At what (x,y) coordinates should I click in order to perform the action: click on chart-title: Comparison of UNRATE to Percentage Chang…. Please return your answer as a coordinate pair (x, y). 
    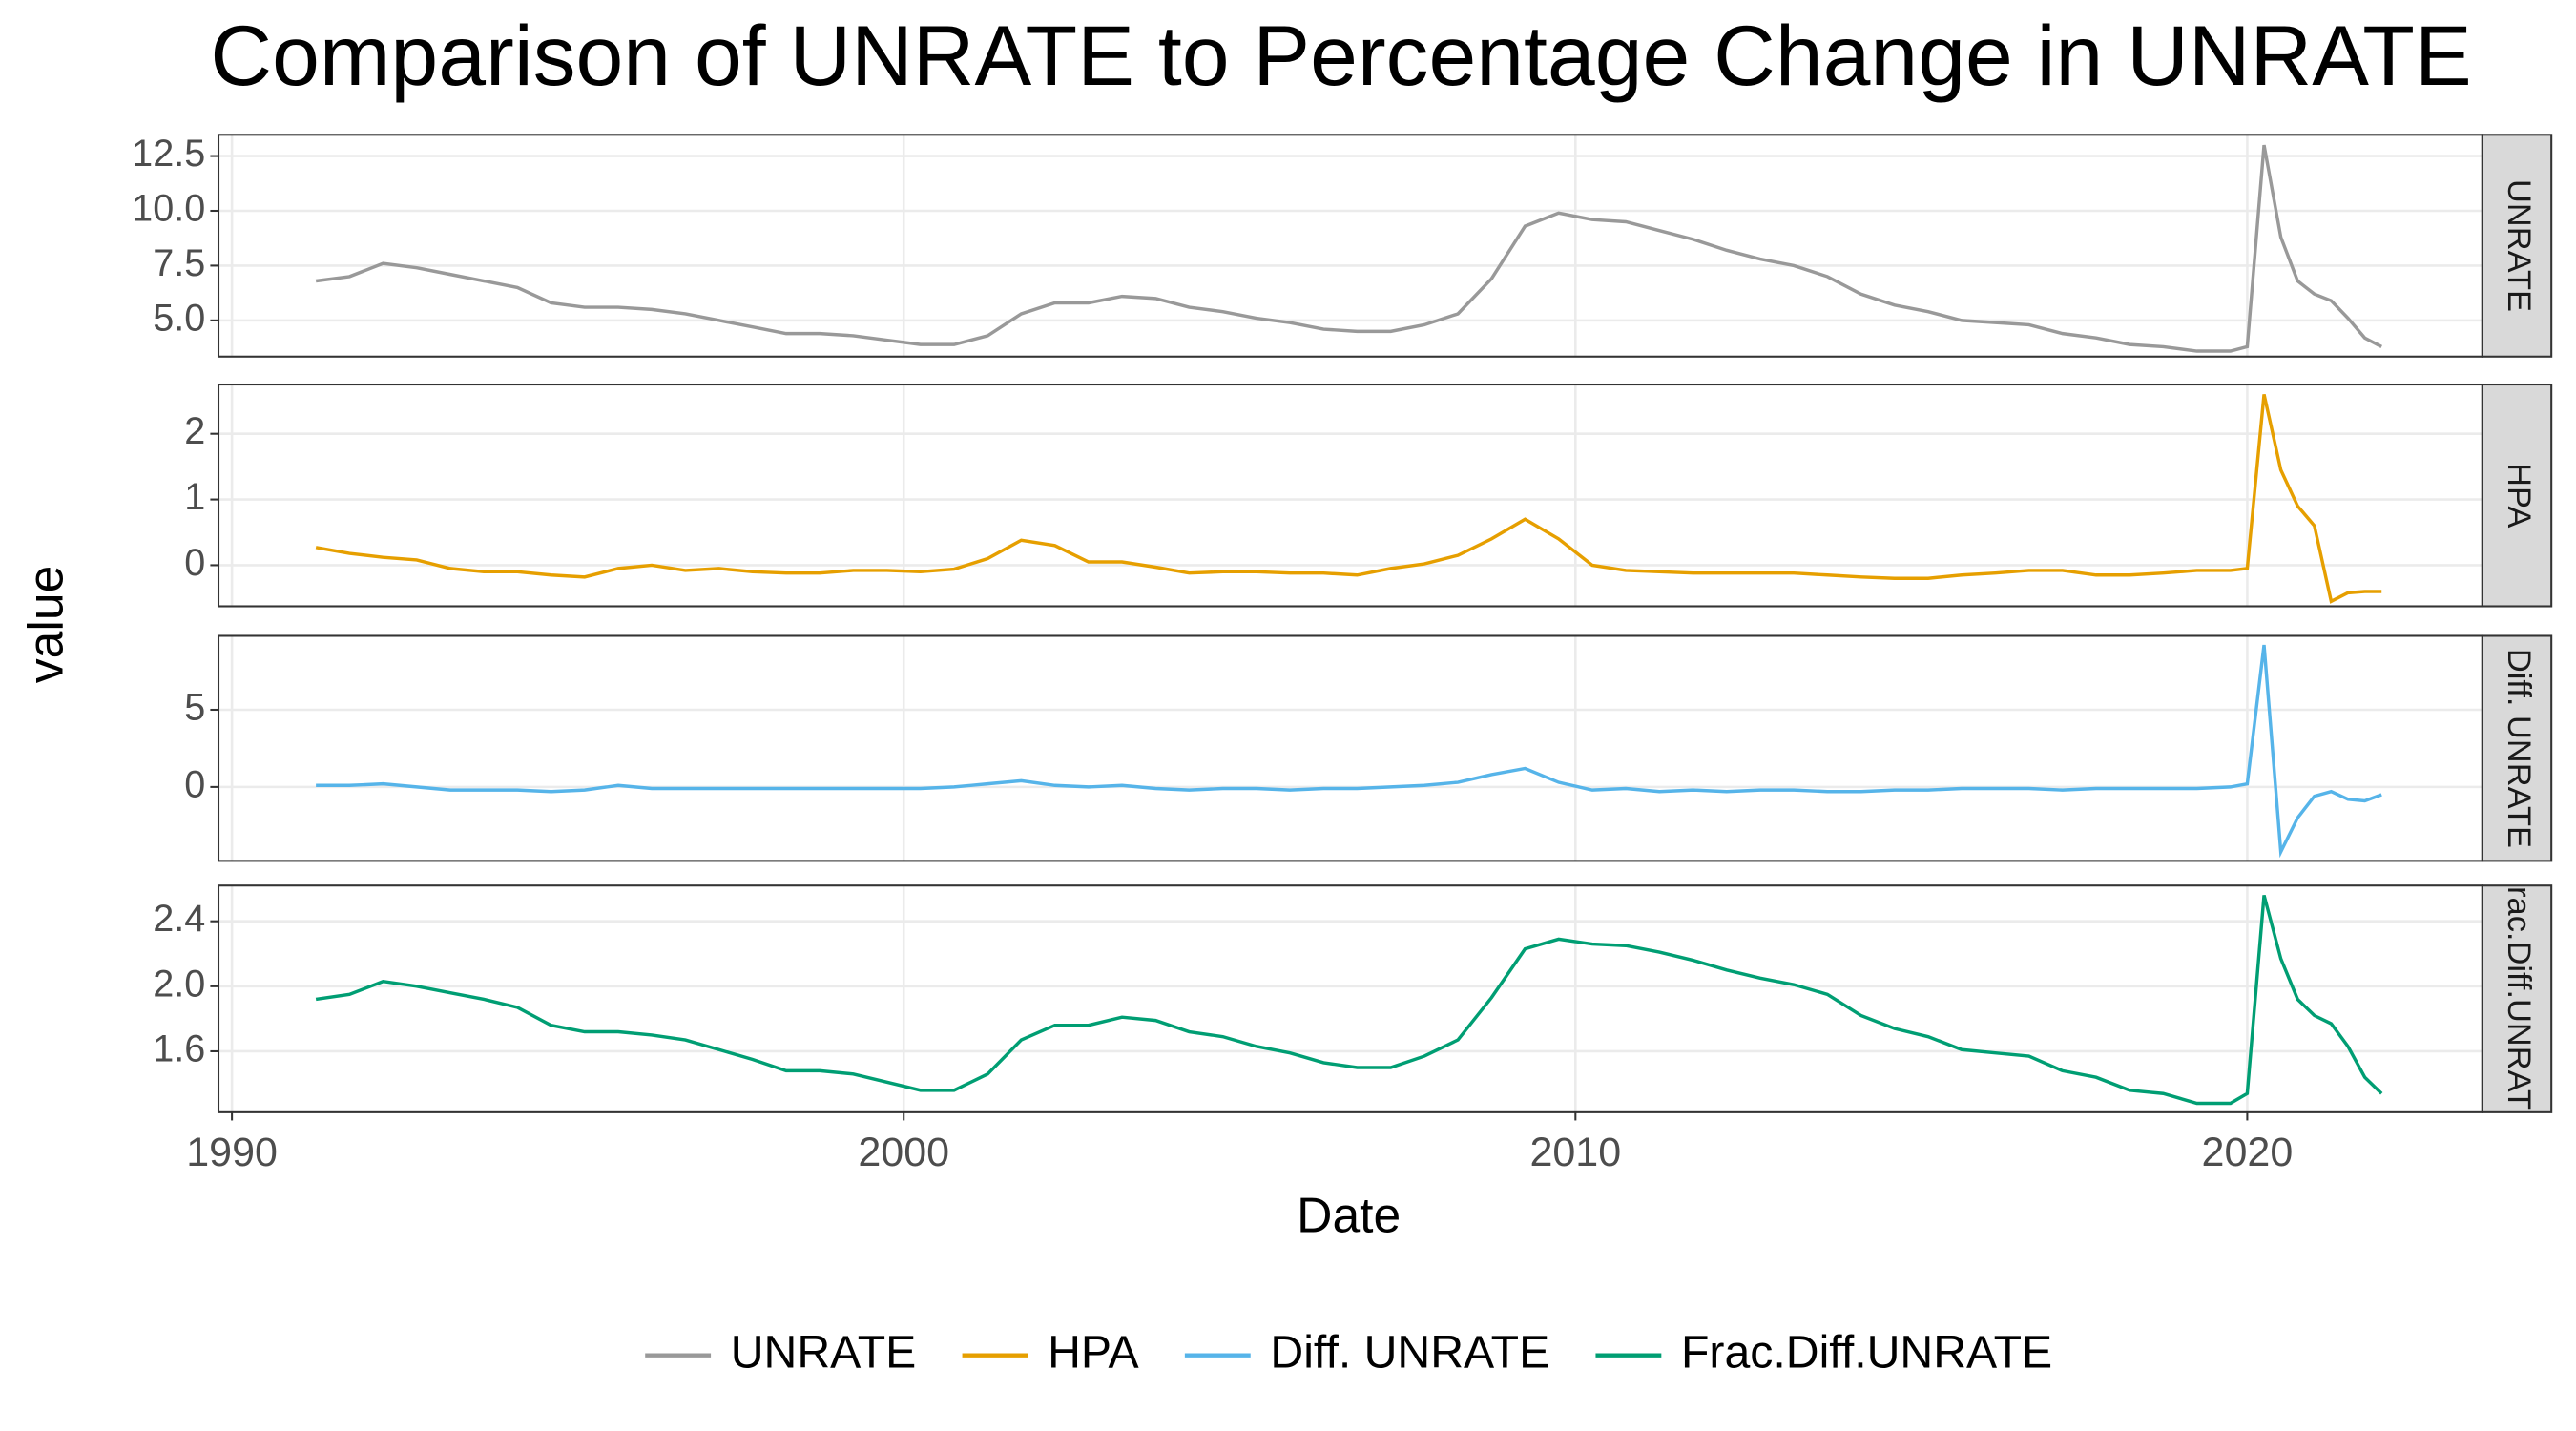
    Looking at the image, I should click on (1340, 55).